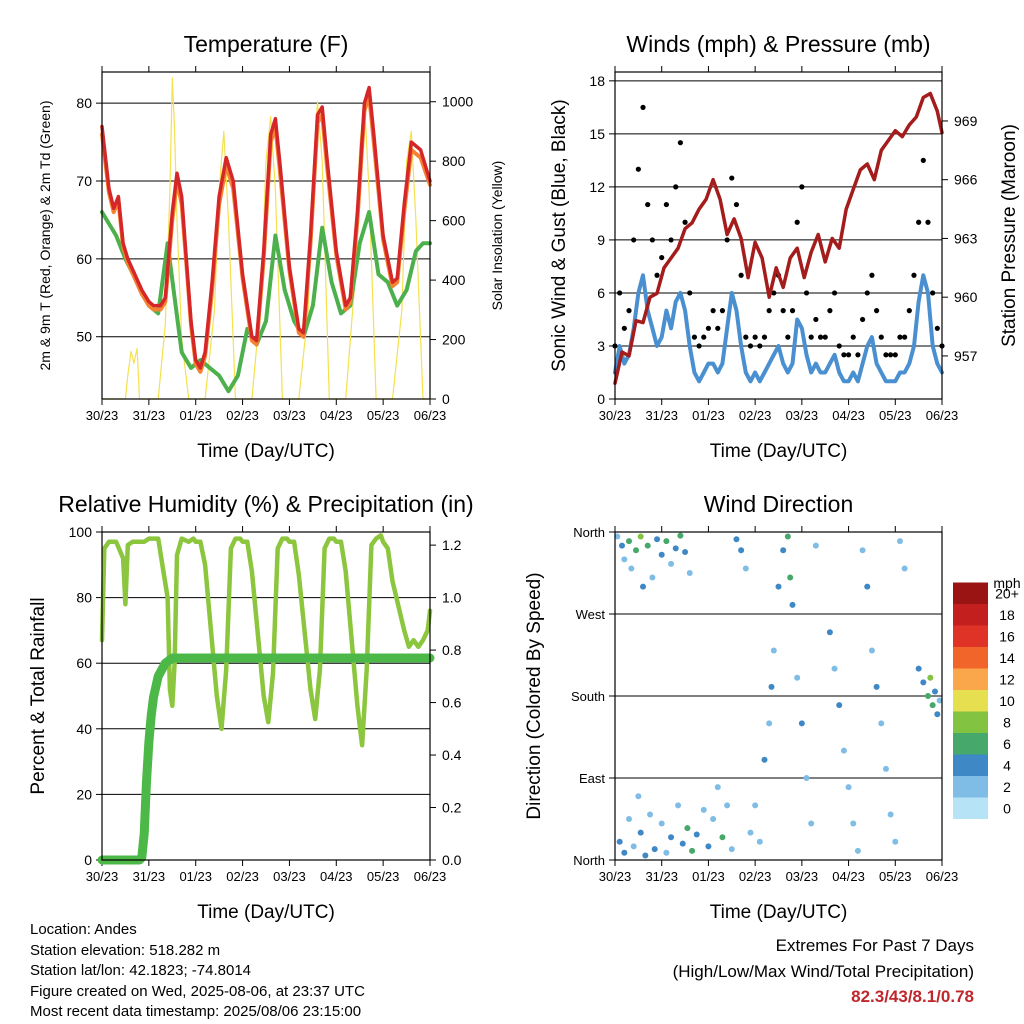  What do you see at coordinates (597, 187) in the screenshot?
I see `y-tick-label: 12` at bounding box center [597, 187].